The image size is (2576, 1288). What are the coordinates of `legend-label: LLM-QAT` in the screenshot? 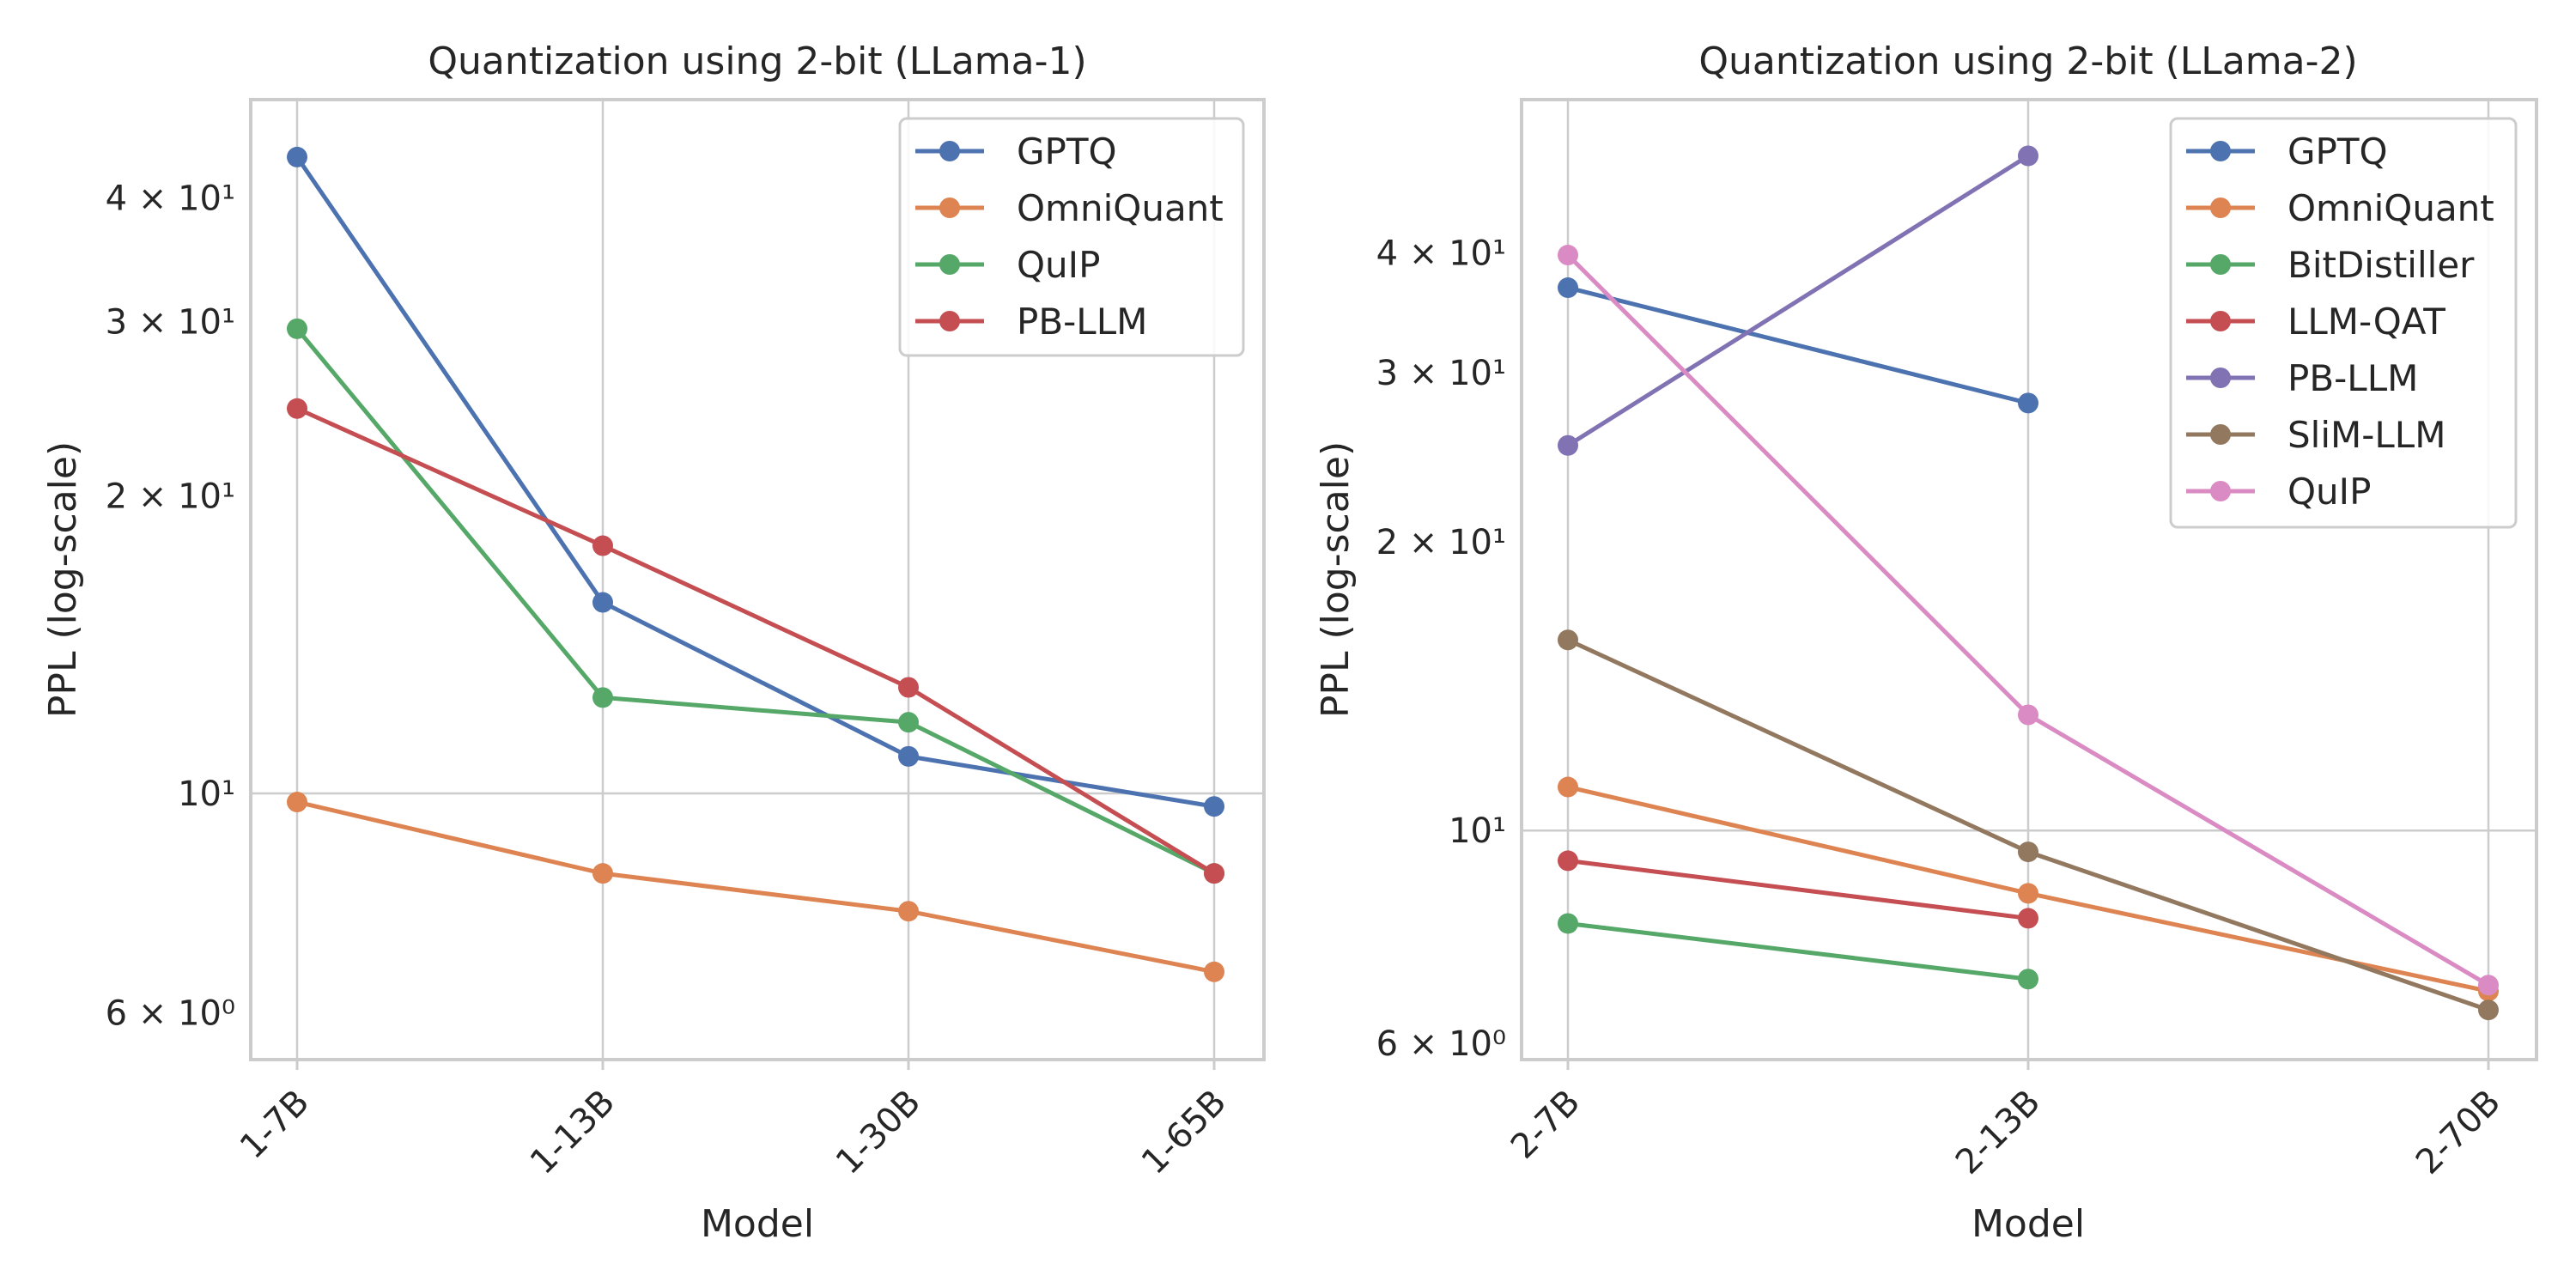 It's located at (2366, 322).